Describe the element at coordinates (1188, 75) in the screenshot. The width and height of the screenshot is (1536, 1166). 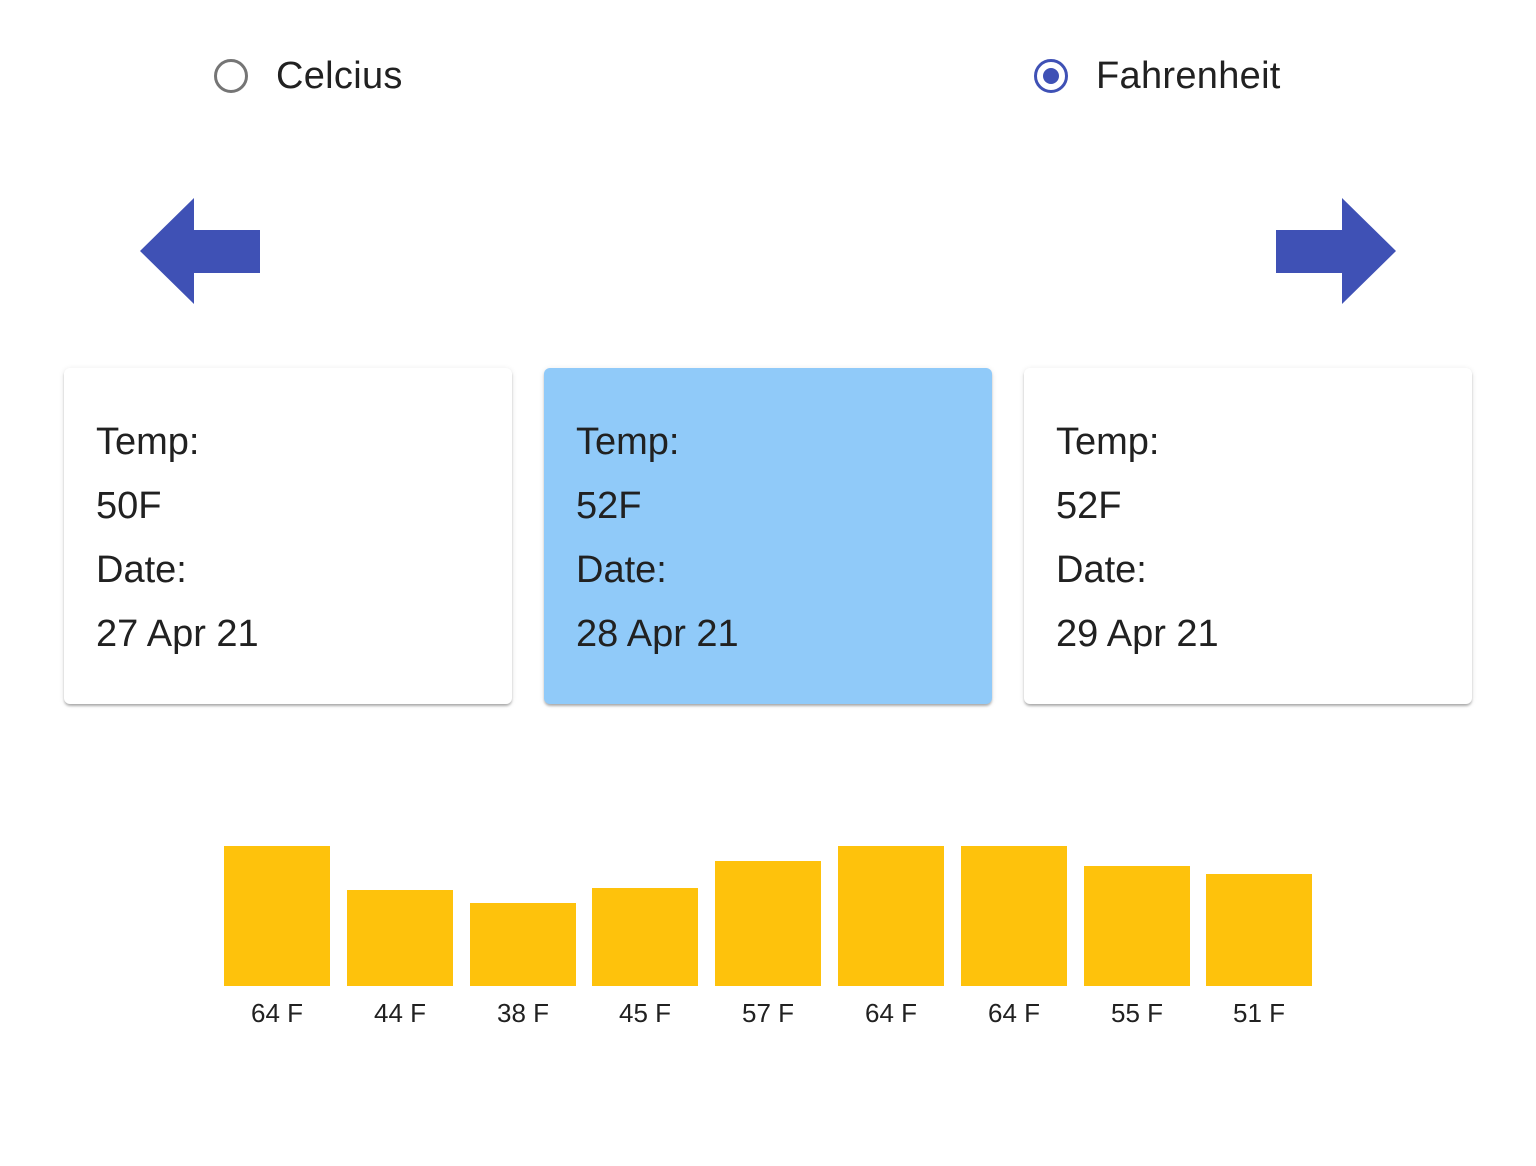
I see `fahrenheit-radio-label: Fahrenheit` at that location.